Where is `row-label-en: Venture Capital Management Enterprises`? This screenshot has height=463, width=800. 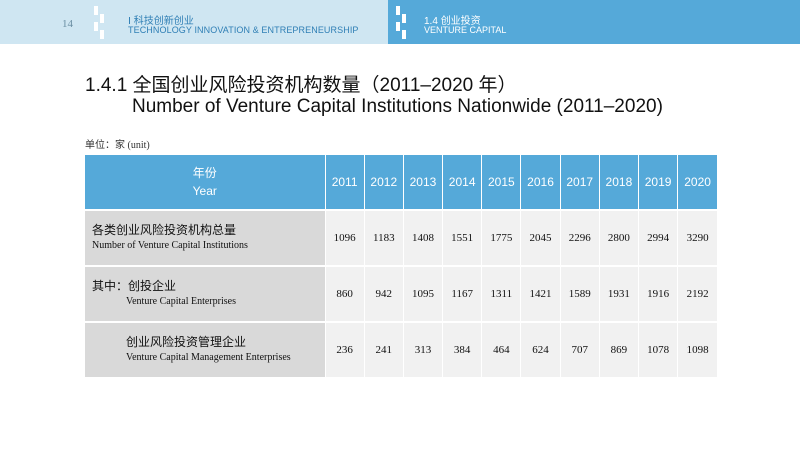
row-label-en: Venture Capital Management Enterprises is located at coordinates (208, 357).